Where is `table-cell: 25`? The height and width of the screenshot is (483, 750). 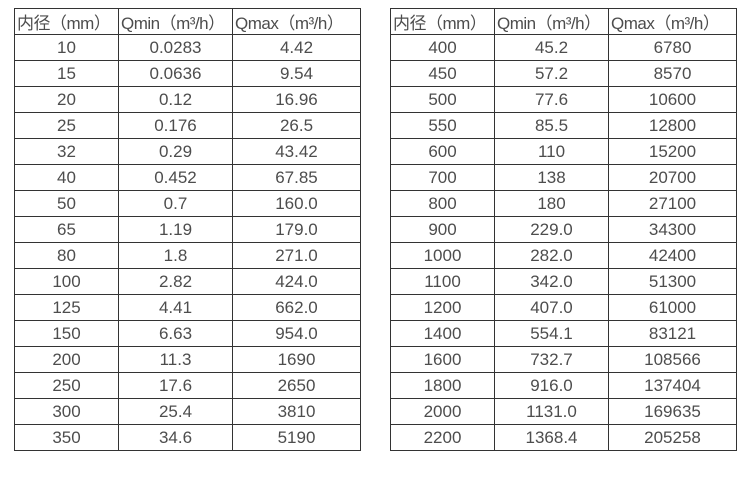
table-cell: 25 is located at coordinates (66, 125).